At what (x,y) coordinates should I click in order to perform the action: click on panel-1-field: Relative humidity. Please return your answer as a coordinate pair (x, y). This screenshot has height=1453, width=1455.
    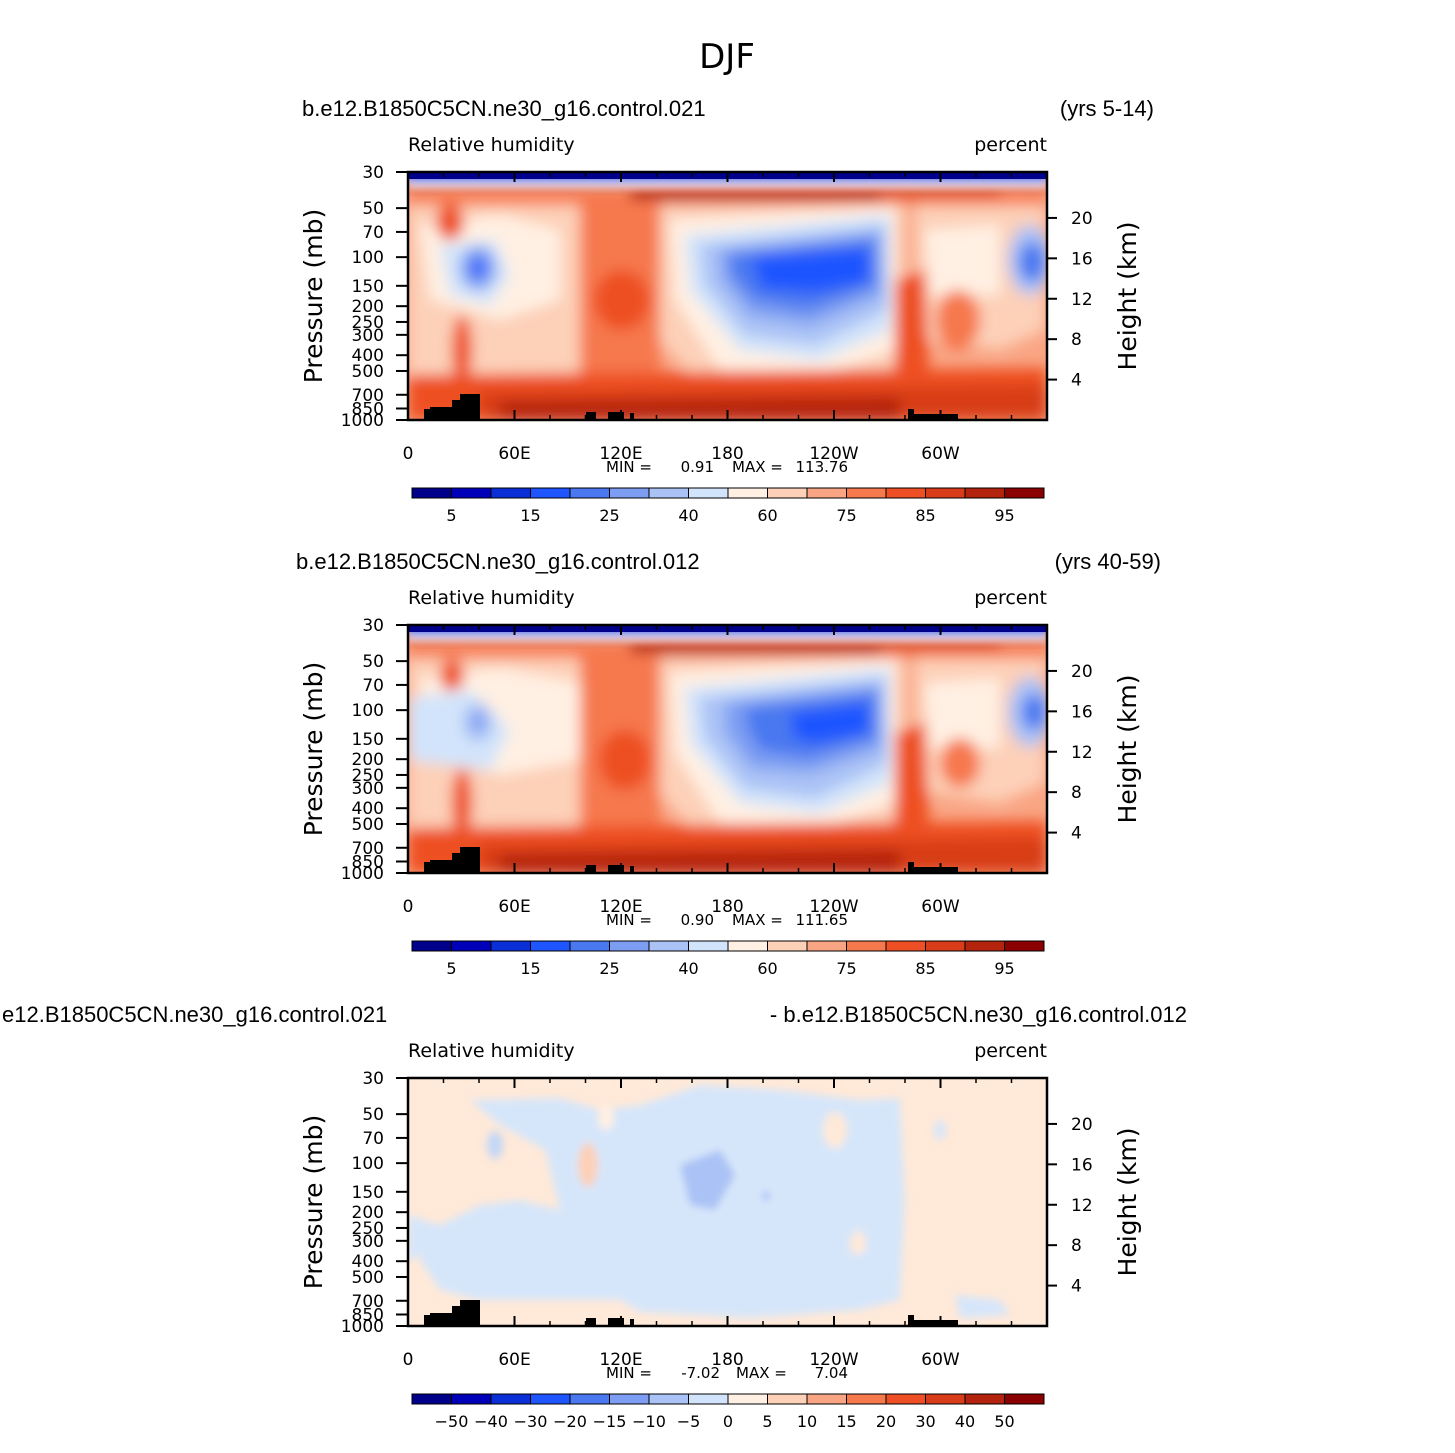
    Looking at the image, I should click on (491, 145).